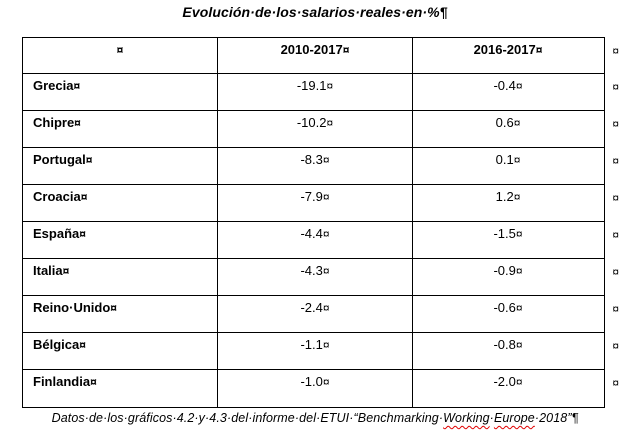 Image resolution: width=630 pixels, height=437 pixels. What do you see at coordinates (504, 196) in the screenshot?
I see `value-2016-2017: 1.2` at bounding box center [504, 196].